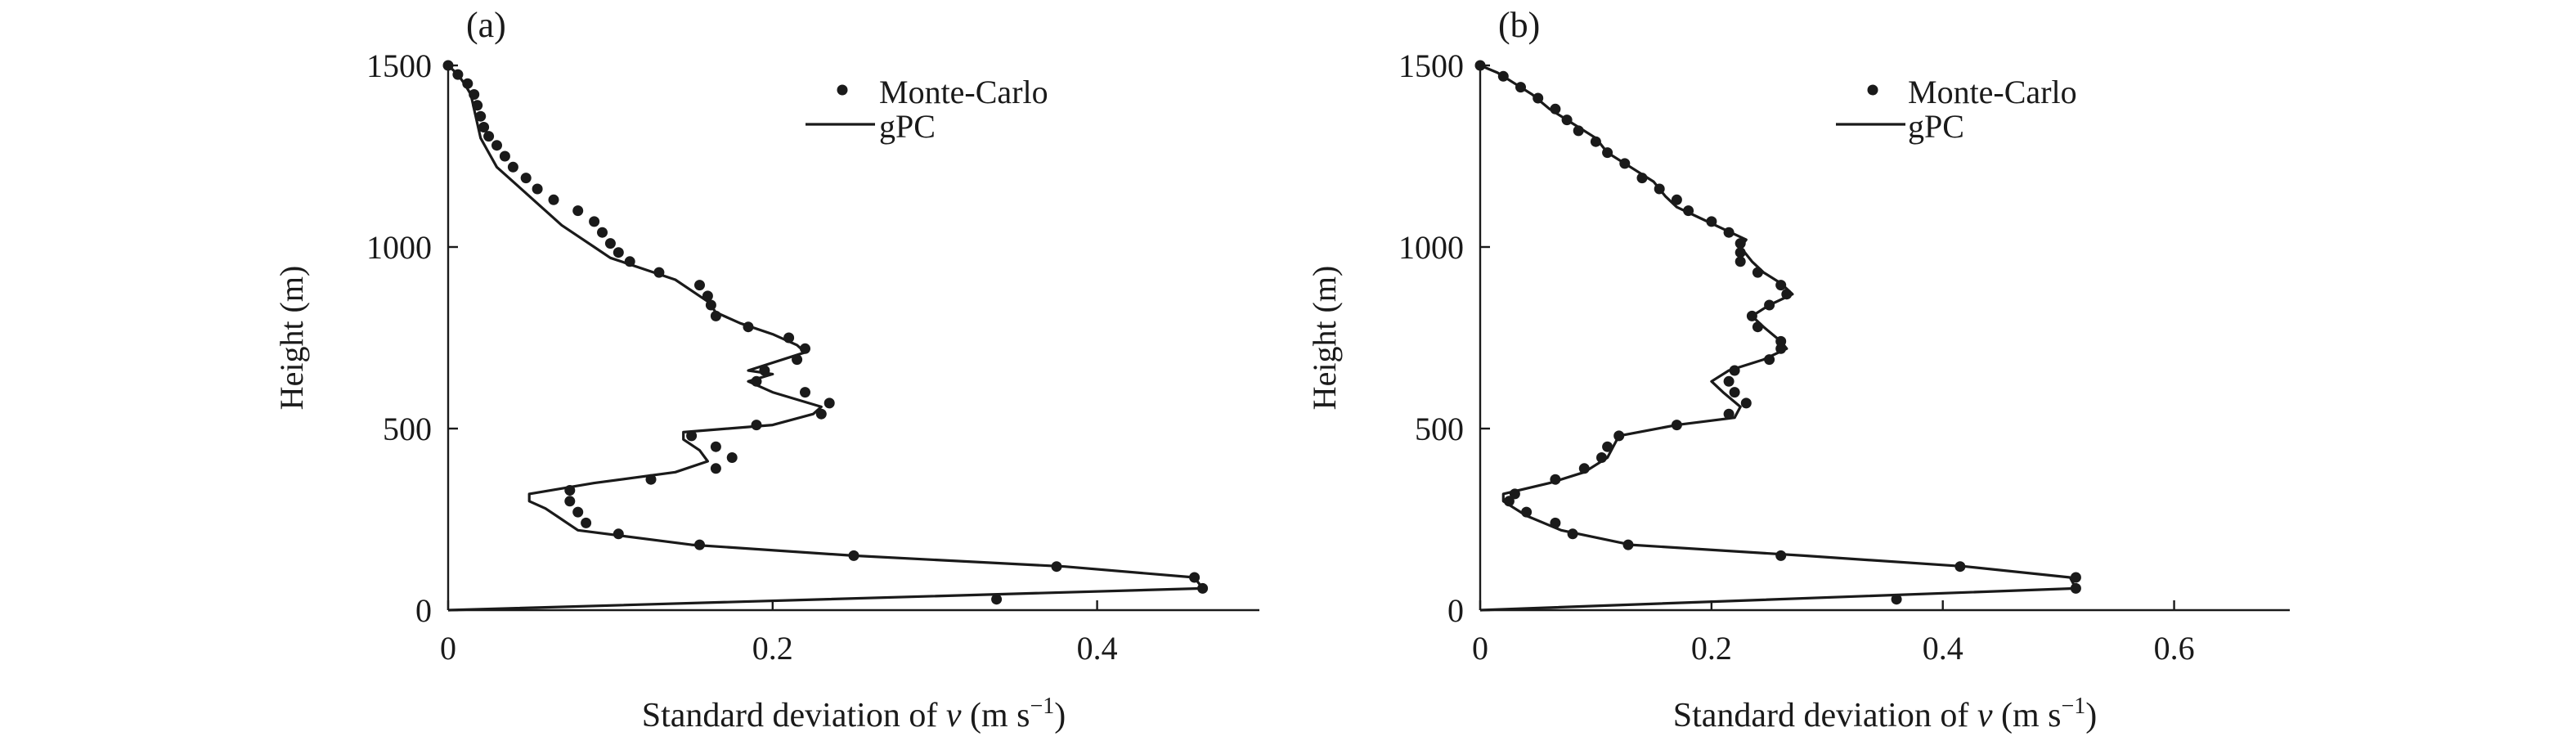  What do you see at coordinates (1712, 648) in the screenshot?
I see `x-tick-label-b-1: 0.2` at bounding box center [1712, 648].